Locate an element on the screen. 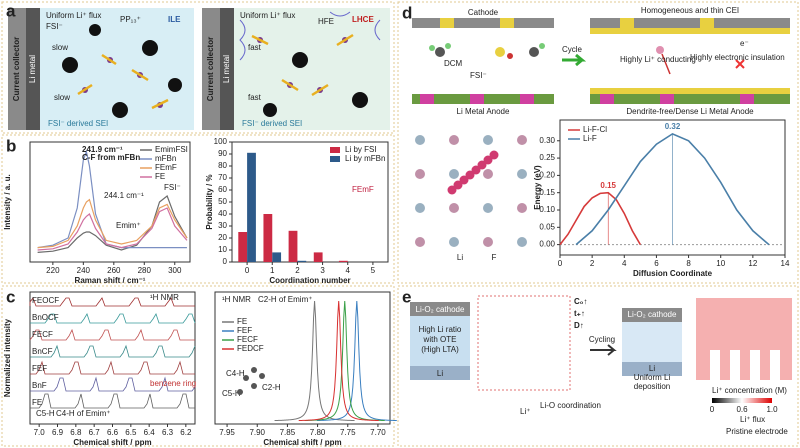 Image resolution: width=800 pixels, height=448 pixels. panel-label: a is located at coordinates (11, 10).